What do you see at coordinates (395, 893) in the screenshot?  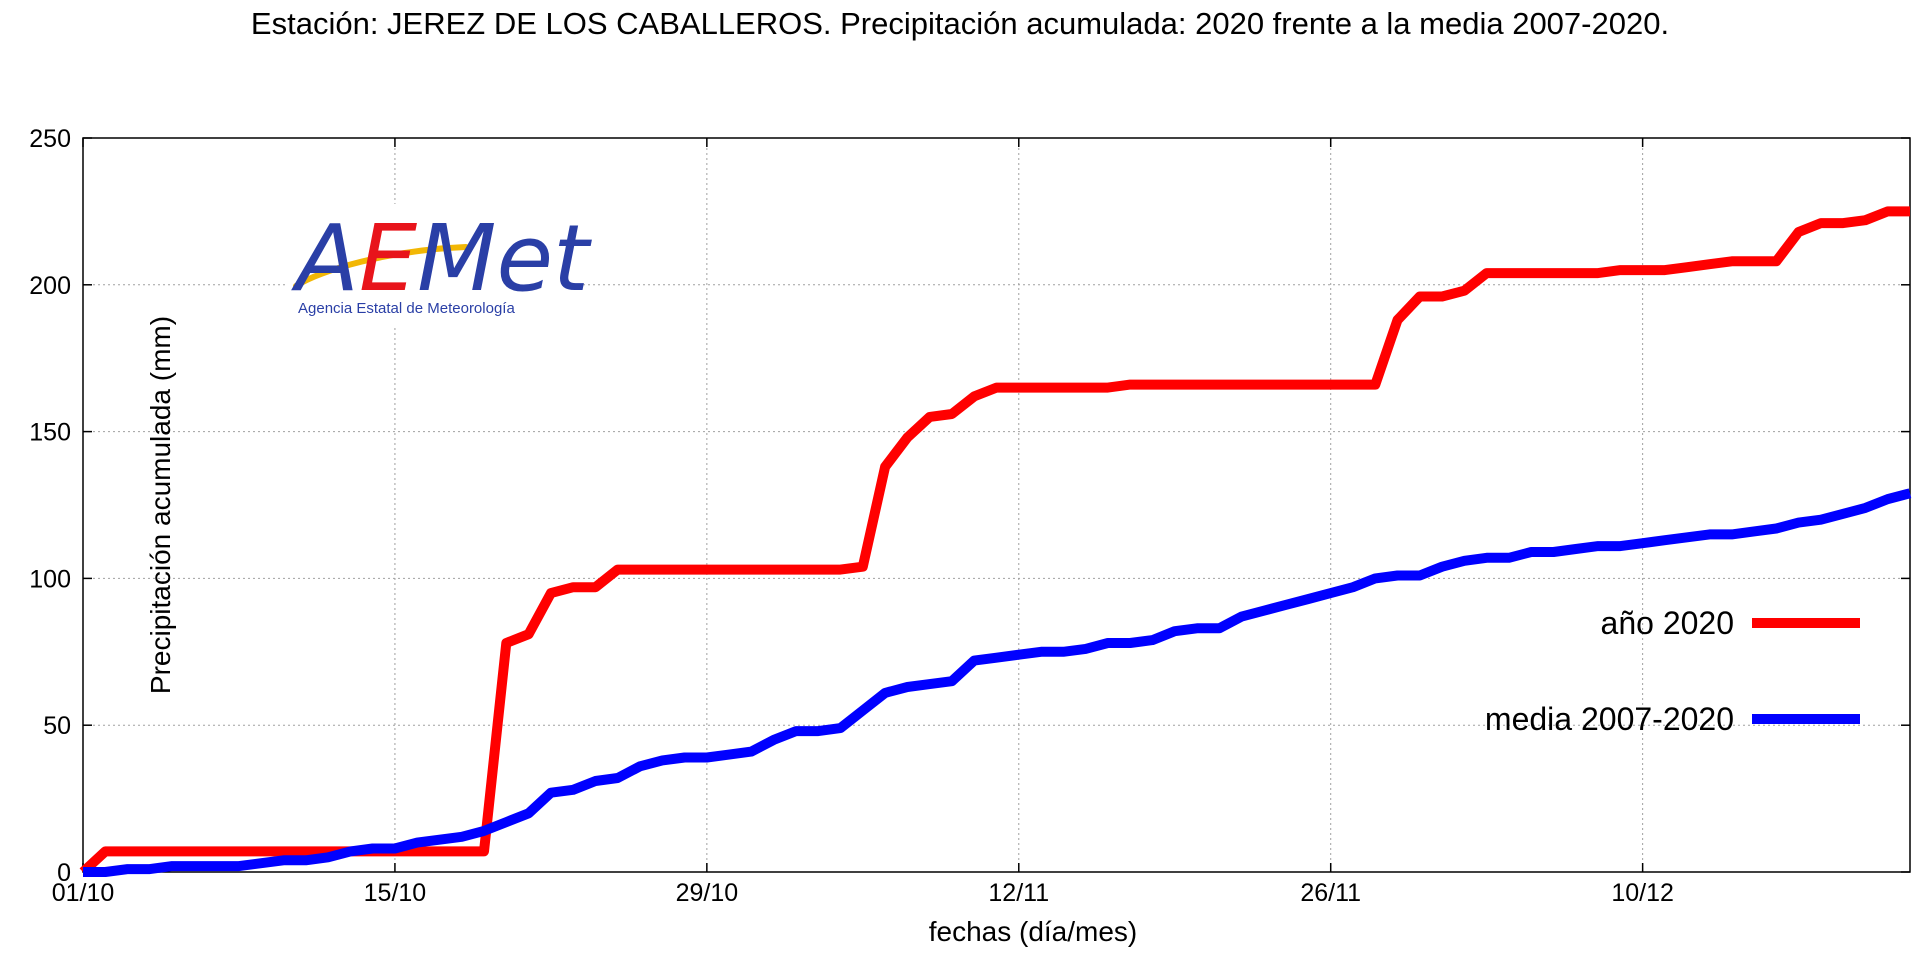 I see `x-tick-label: 15/10` at bounding box center [395, 893].